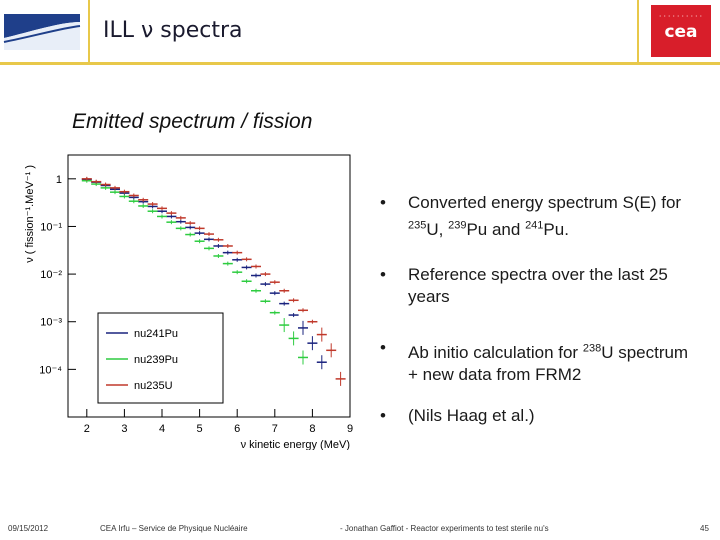  What do you see at coordinates (592, 348) in the screenshot?
I see `isotope-mass-238: 238` at bounding box center [592, 348].